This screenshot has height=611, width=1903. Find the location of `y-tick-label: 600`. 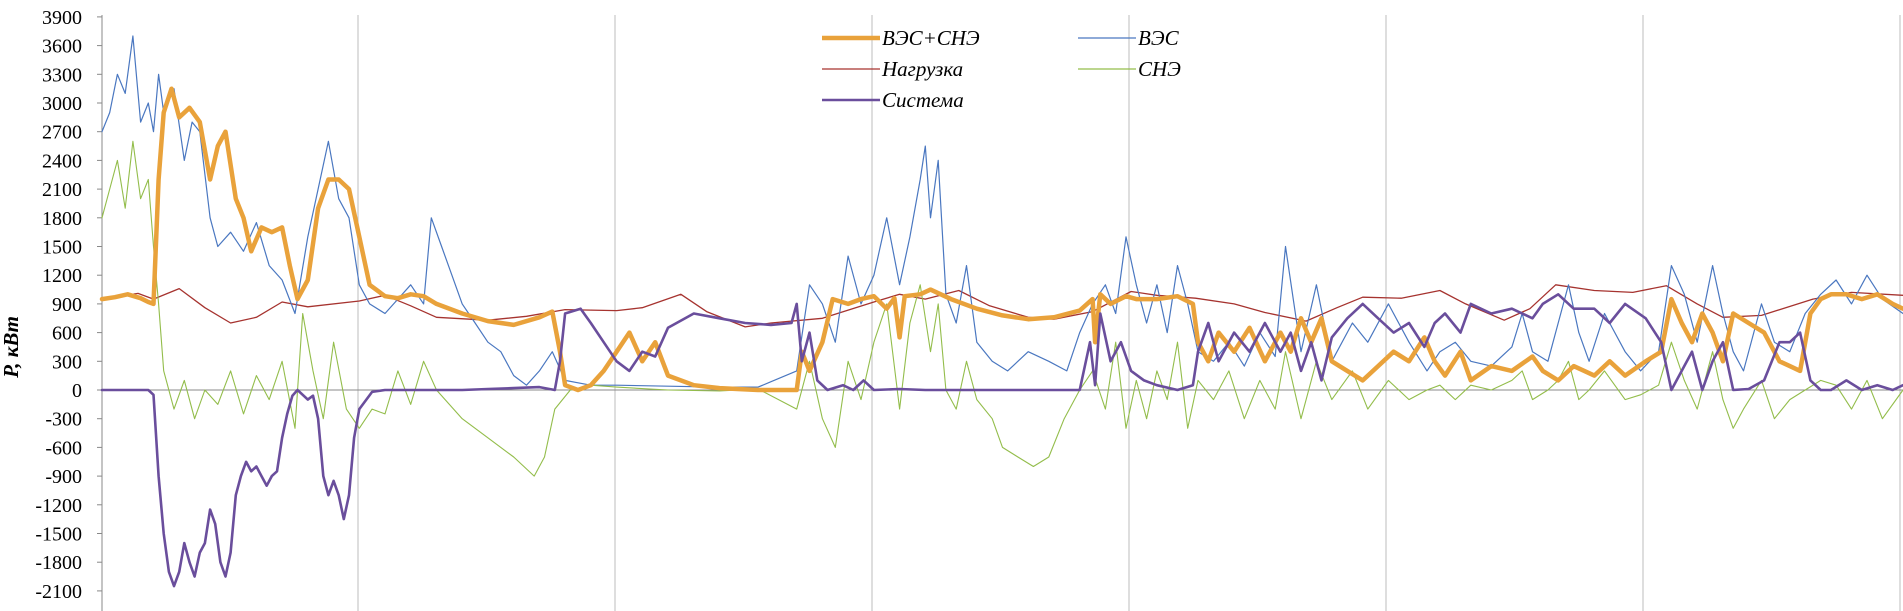

y-tick-label: 600 is located at coordinates (67, 334).